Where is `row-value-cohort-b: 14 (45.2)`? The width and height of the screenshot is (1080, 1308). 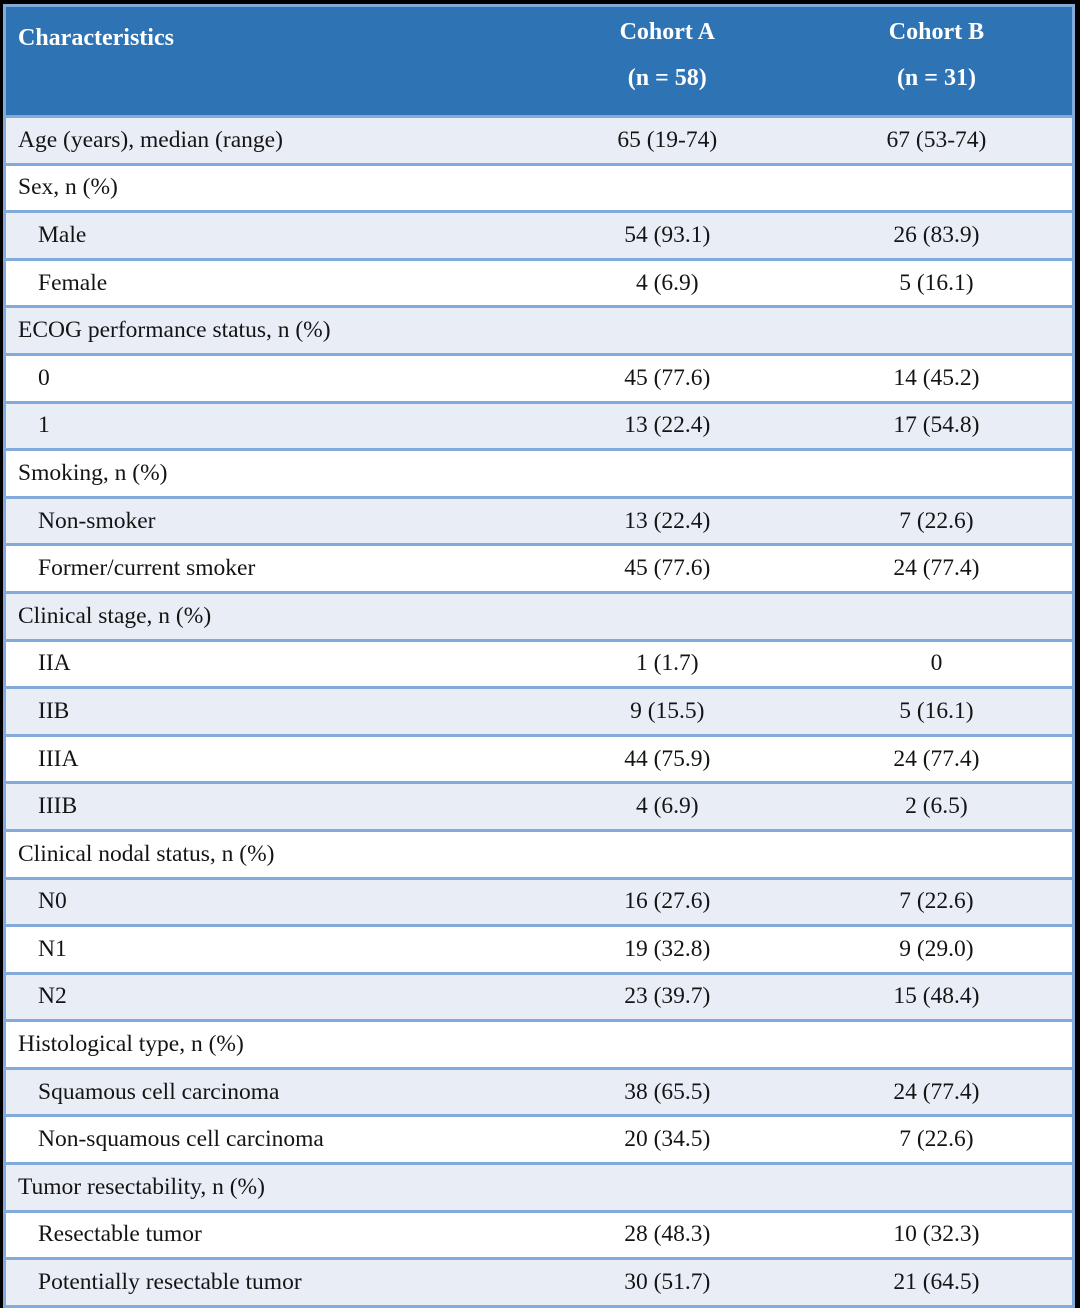 row-value-cohort-b: 14 (45.2) is located at coordinates (937, 377).